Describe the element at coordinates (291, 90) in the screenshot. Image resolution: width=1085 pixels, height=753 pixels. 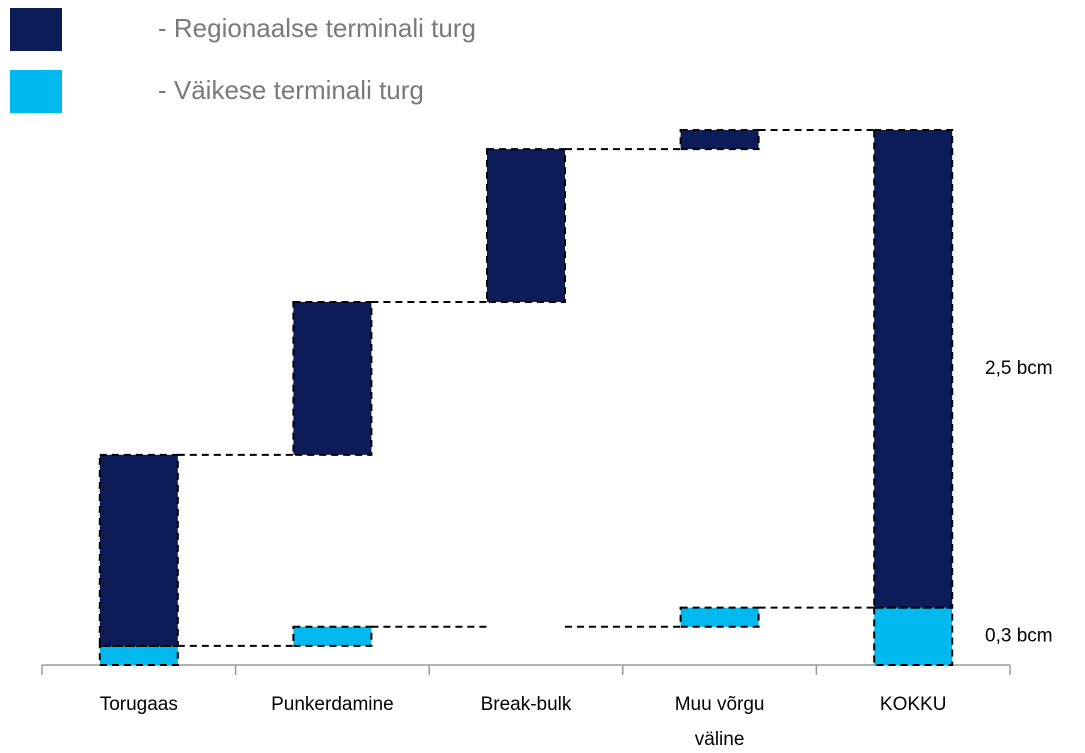
I see `legend-label: - Väikese terminali turg` at that location.